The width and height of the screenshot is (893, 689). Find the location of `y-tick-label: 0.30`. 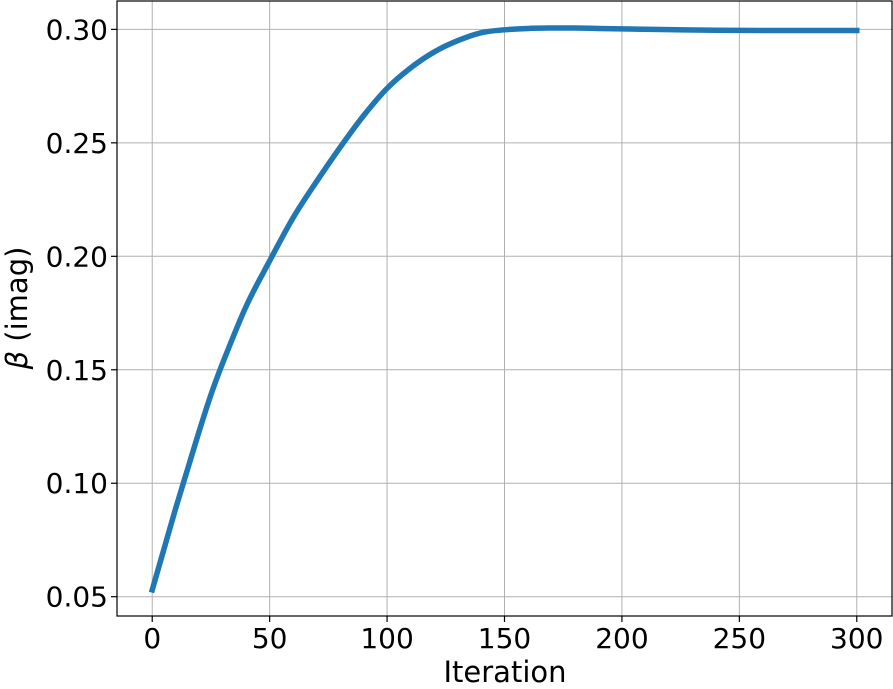

y-tick-label: 0.30 is located at coordinates (77, 29).